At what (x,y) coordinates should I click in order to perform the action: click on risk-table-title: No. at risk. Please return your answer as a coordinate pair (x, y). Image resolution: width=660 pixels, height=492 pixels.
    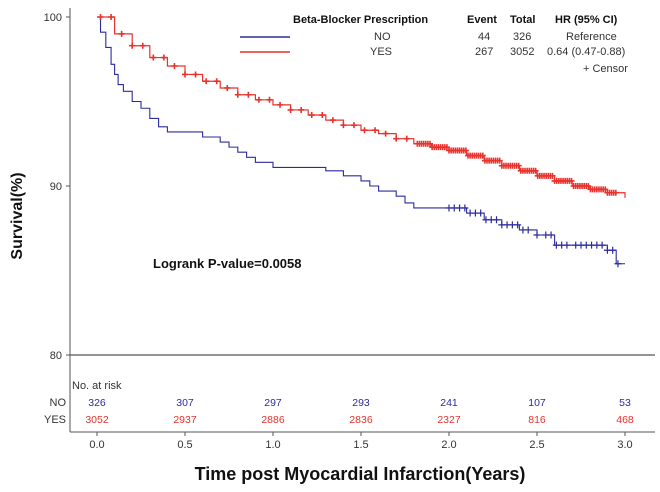
    Looking at the image, I should click on (97, 386).